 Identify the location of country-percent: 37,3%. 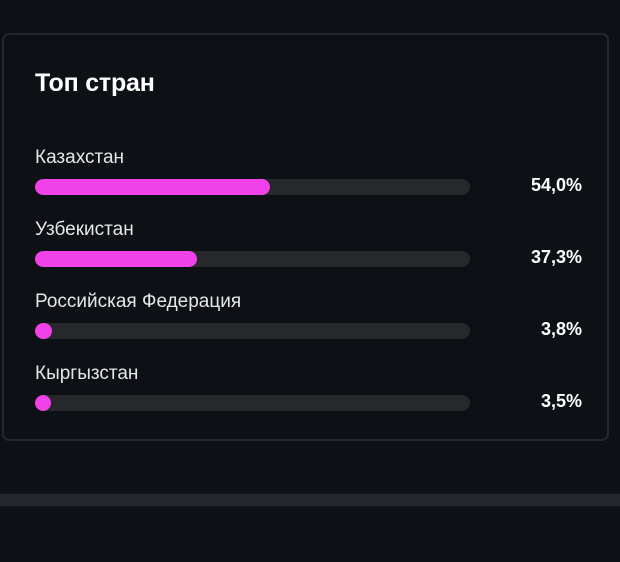
(556, 257).